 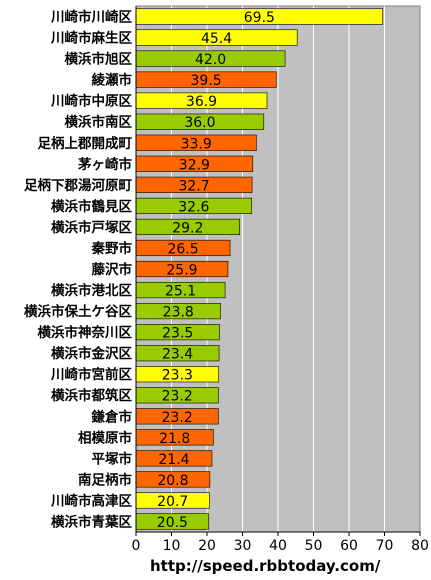 I want to click on category-label: 秦野市, so click(x=112, y=248).